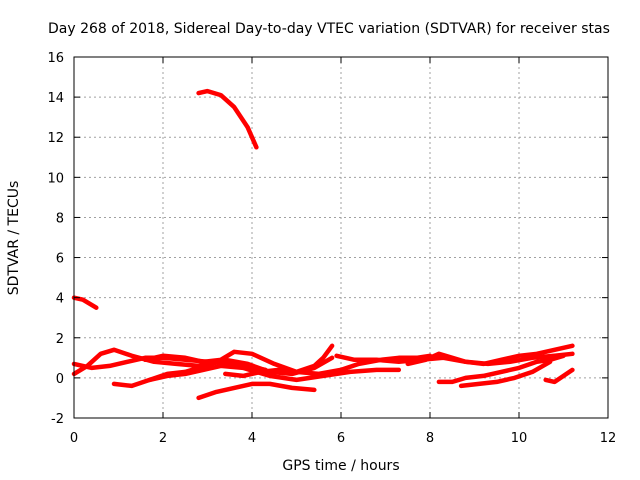 The width and height of the screenshot is (640, 480). I want to click on x-tick-label: 4, so click(252, 438).